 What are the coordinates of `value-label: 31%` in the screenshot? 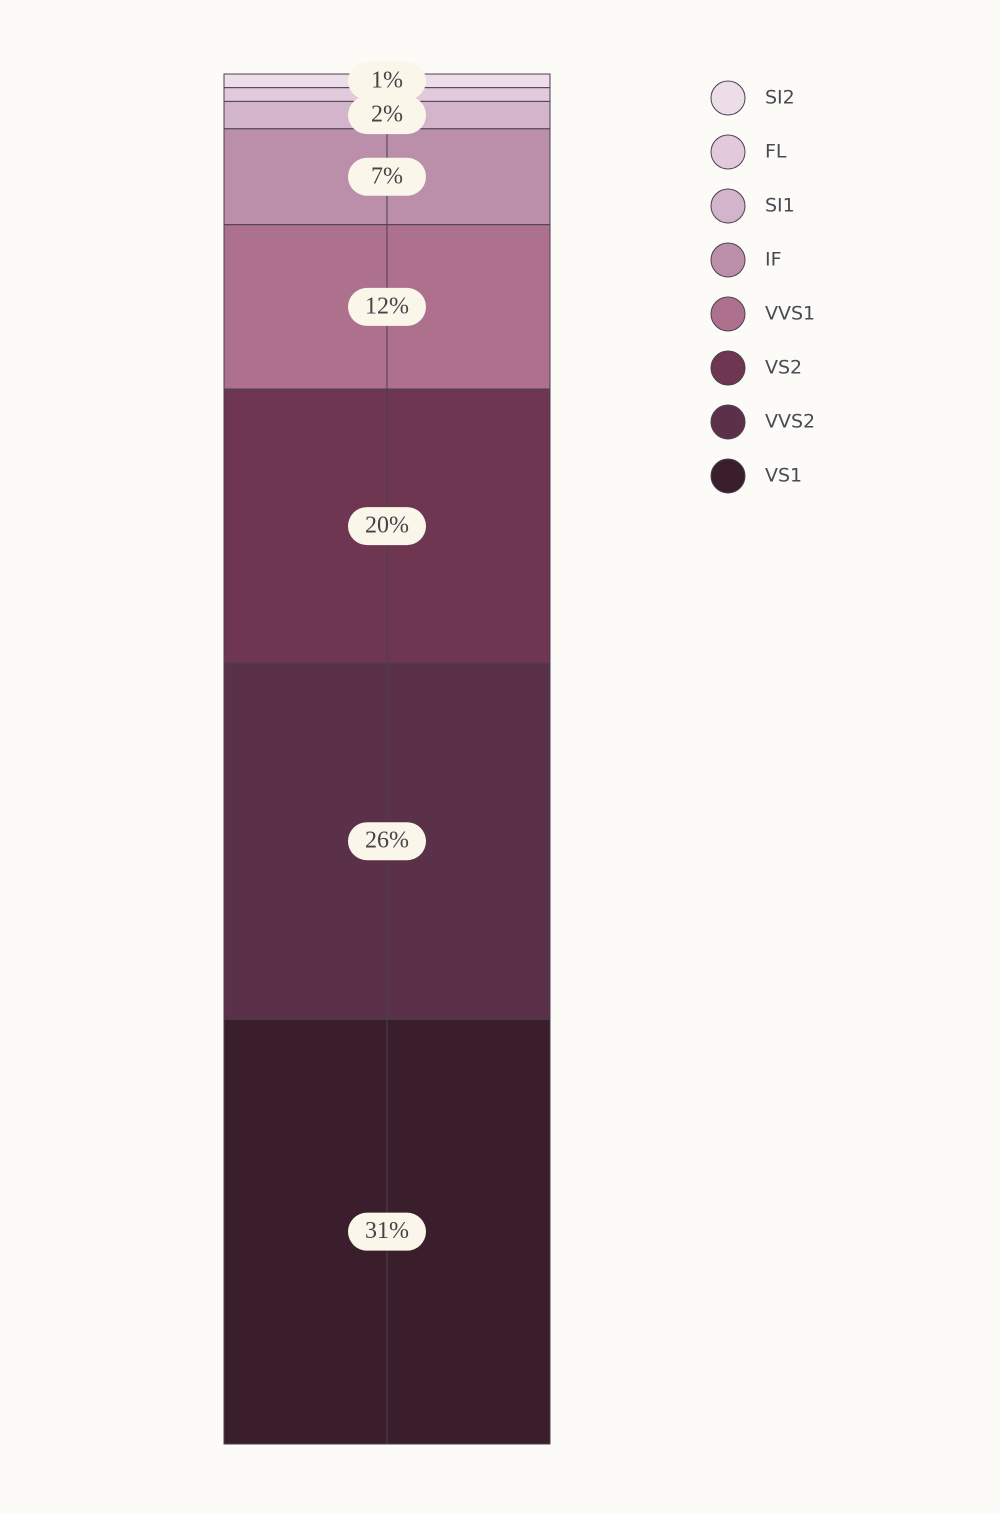 It's located at (387, 1231).